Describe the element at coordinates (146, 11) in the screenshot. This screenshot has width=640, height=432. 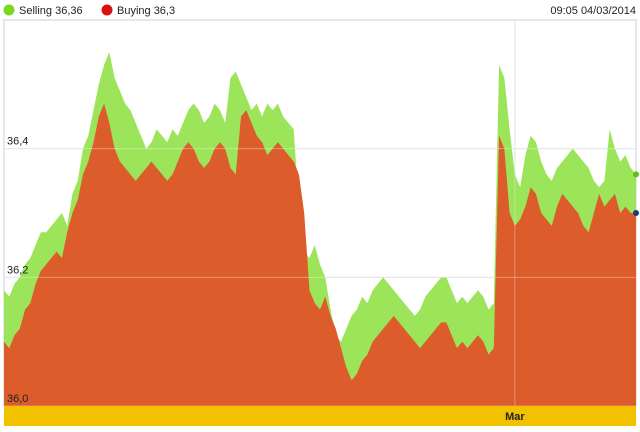
I see `legend-entry-buying: Buying 36,3` at that location.